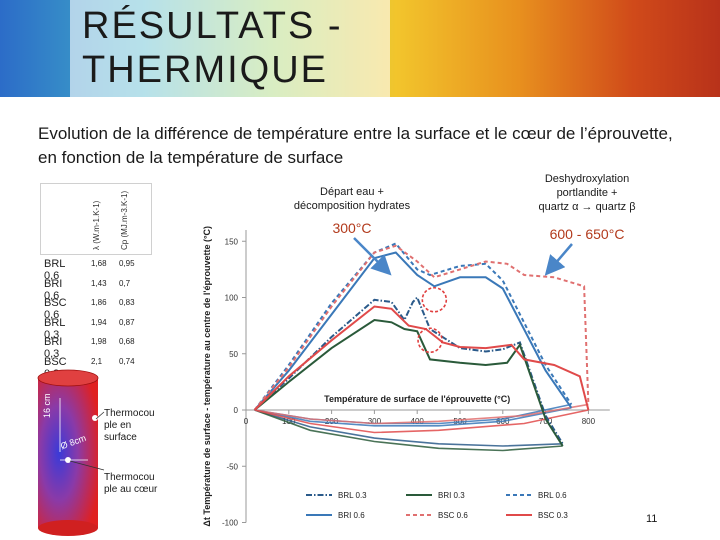 The height and width of the screenshot is (540, 720). I want to click on thermo-surface-line-2: ple en, so click(118, 425).